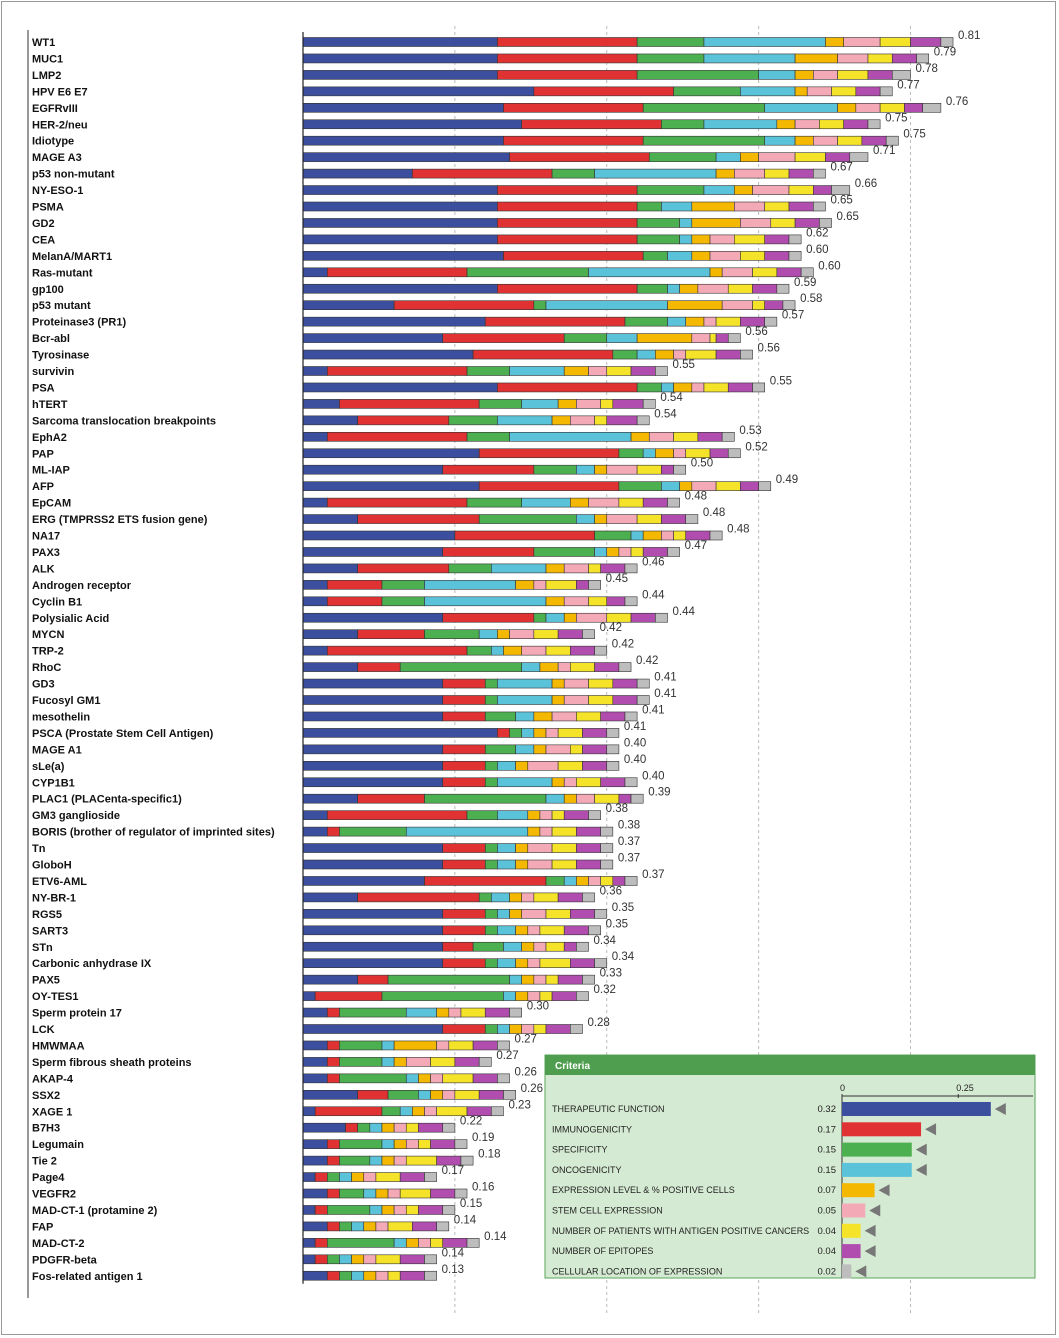 This screenshot has height=1338, width=1059. I want to click on criteria-slider-arrow-icon, so click(870, 1251).